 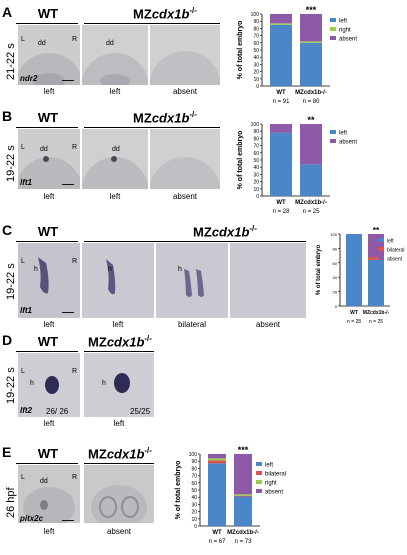 I want to click on panel-letter: B, so click(x=7, y=116).